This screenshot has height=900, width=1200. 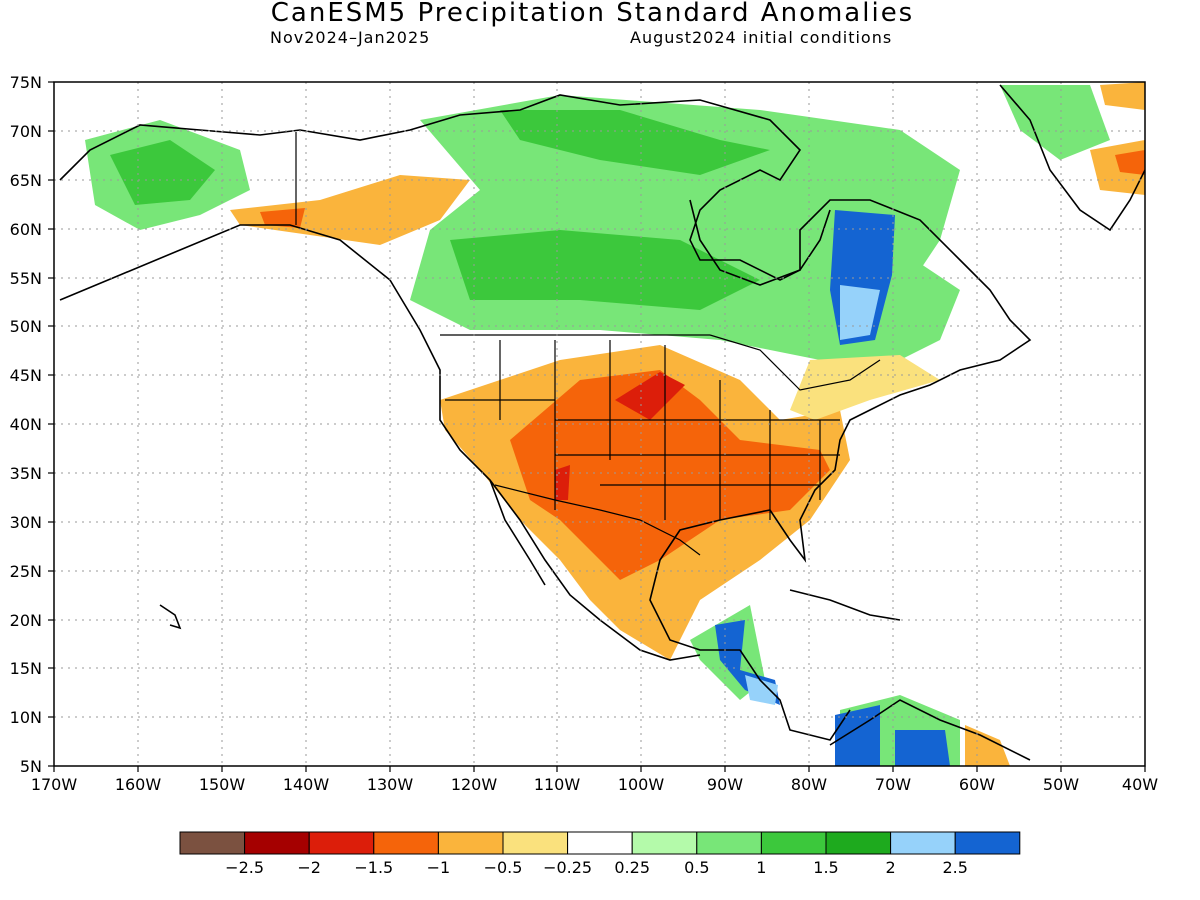 I want to click on lat-label: 55N, so click(x=26, y=278).